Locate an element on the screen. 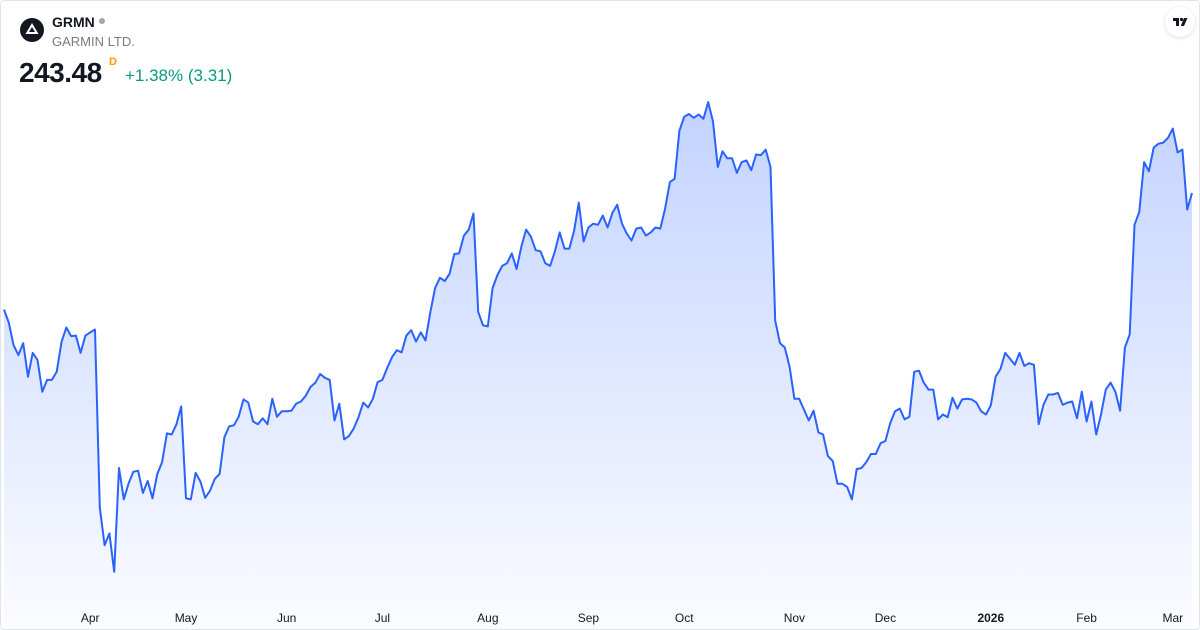 Image resolution: width=1200 pixels, height=630 pixels. symbol: GRMN is located at coordinates (73, 22).